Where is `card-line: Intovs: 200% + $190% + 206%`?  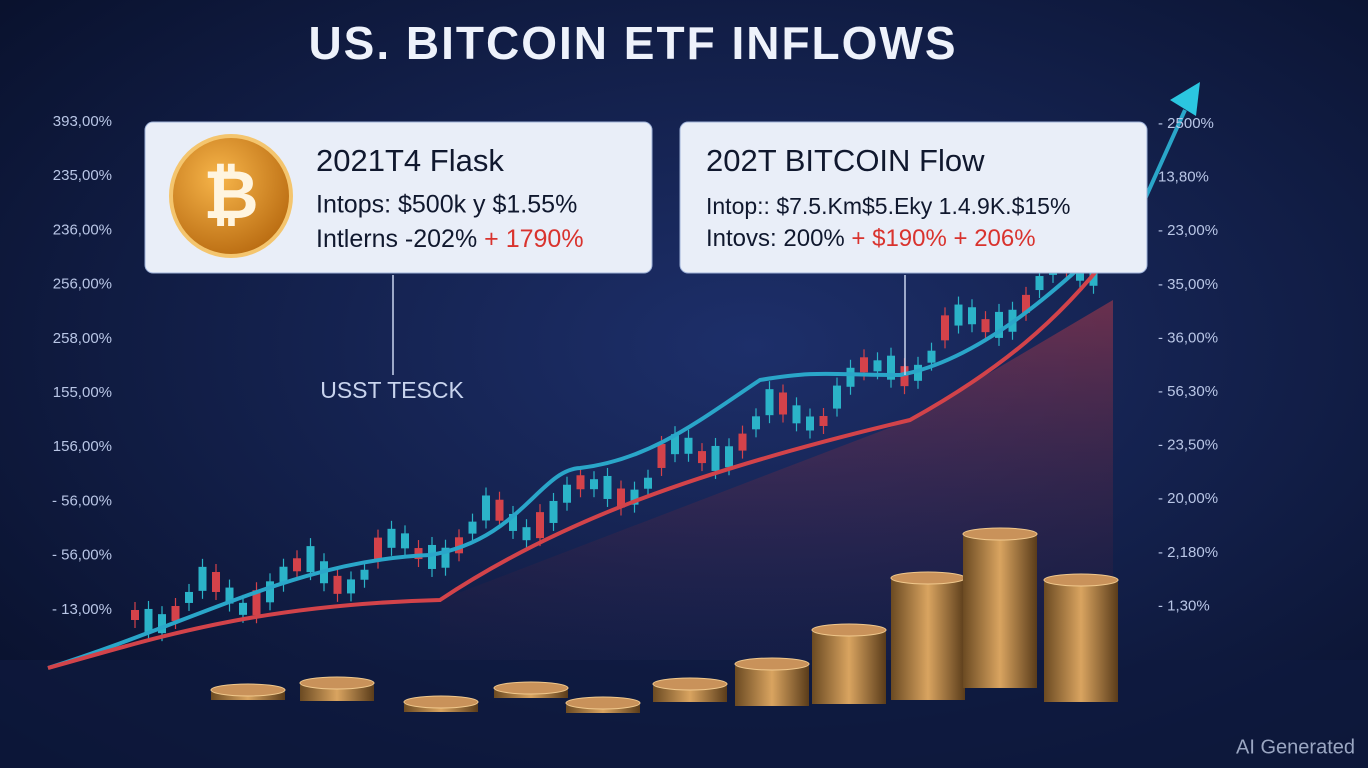
card-line: Intovs: 200% + $190% + 206% is located at coordinates (871, 238).